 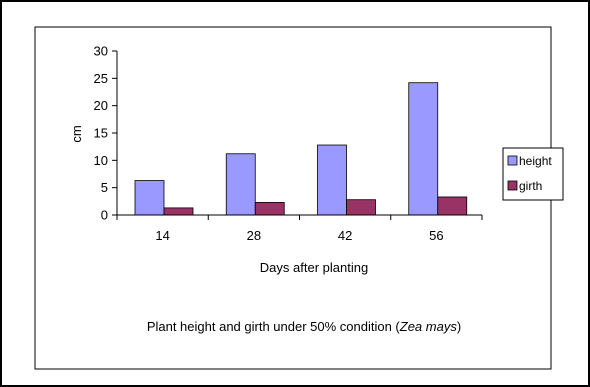 What do you see at coordinates (459, 326) in the screenshot?
I see `chart-title-suffix: )` at bounding box center [459, 326].